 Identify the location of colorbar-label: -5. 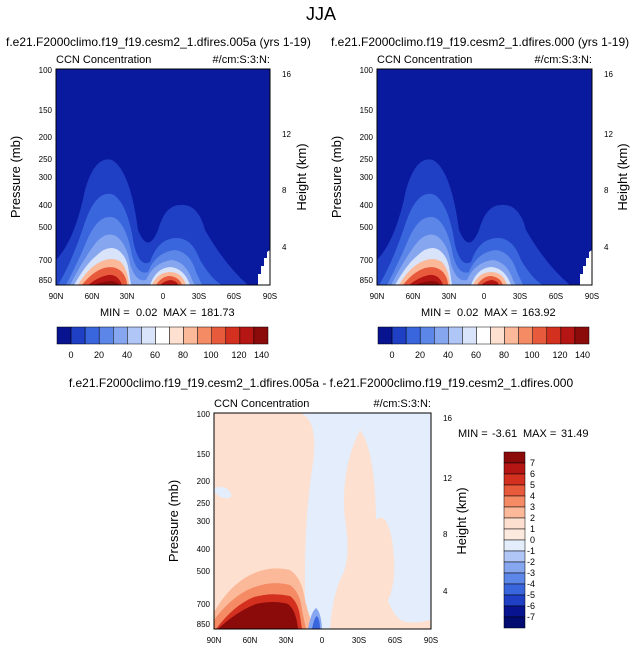
(531, 595).